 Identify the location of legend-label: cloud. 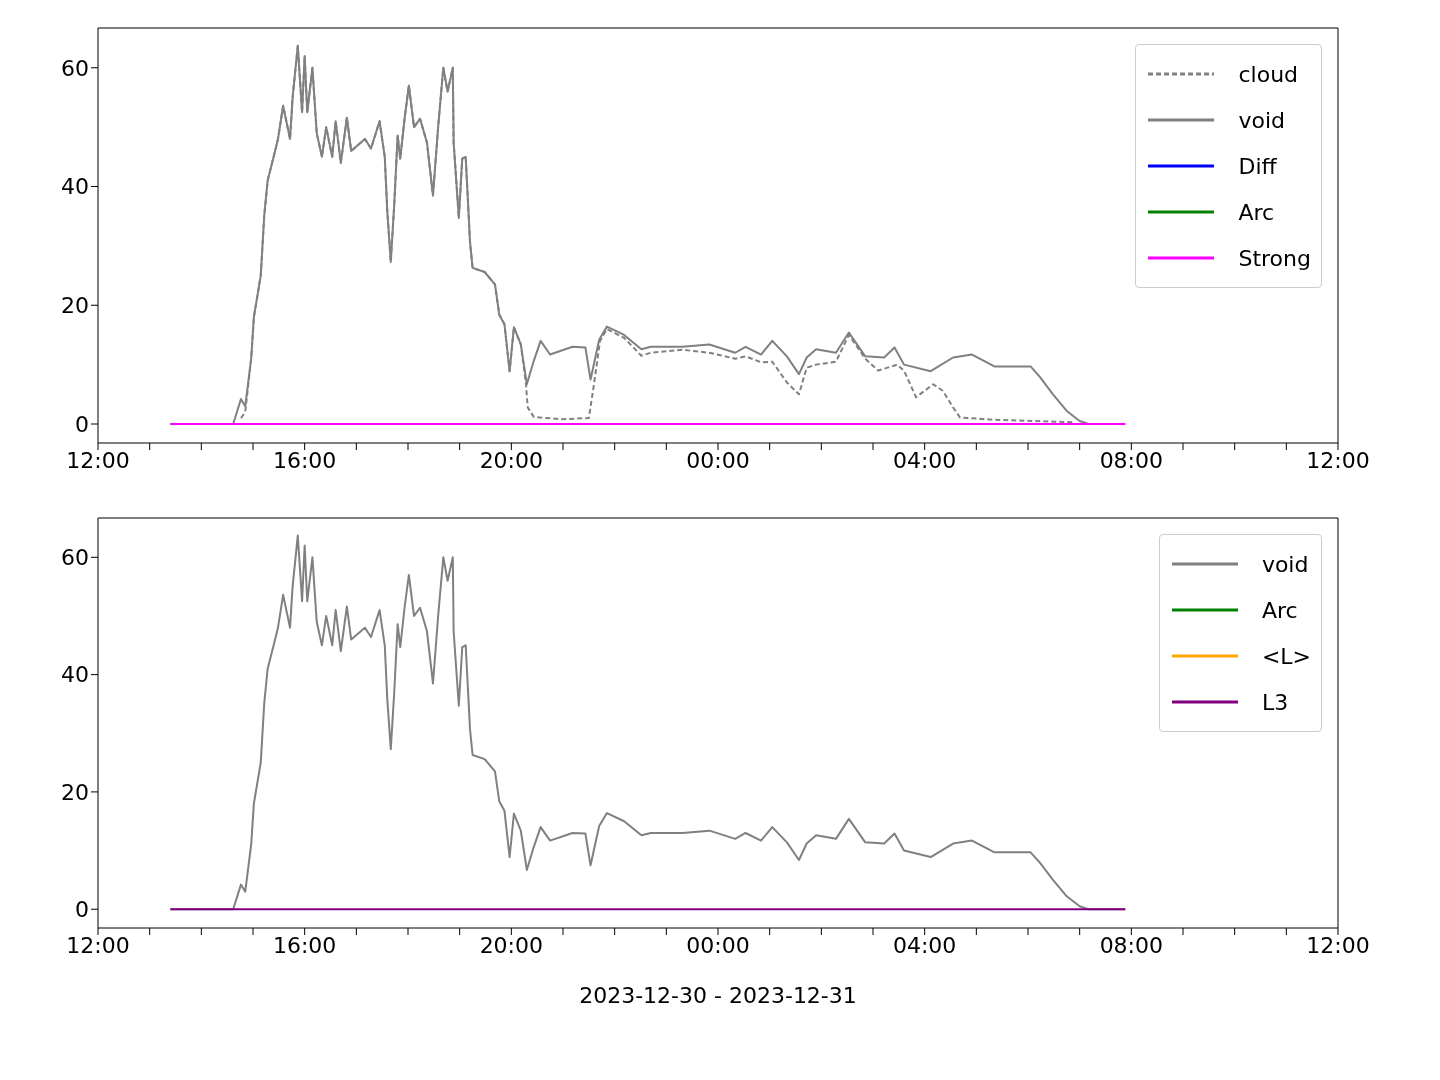
(1268, 74).